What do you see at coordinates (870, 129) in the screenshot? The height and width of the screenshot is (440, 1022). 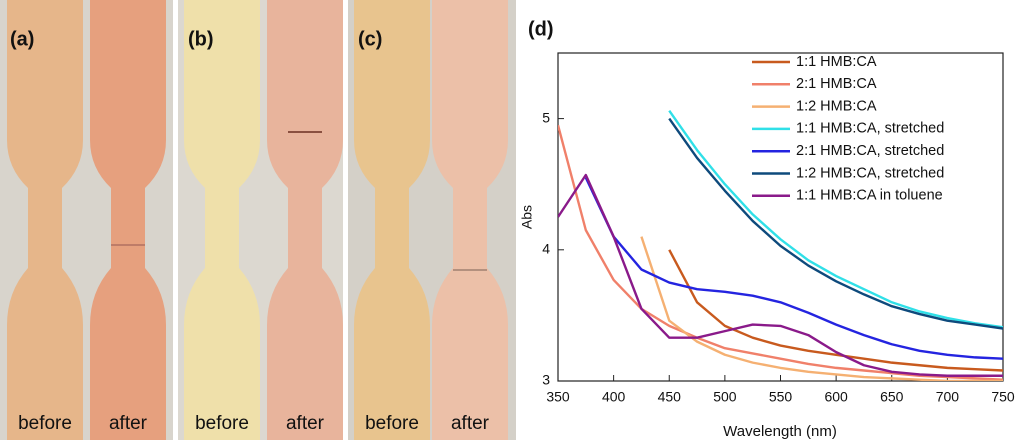 I see `legend-label: 1:1 HMB:CA, stretched` at bounding box center [870, 129].